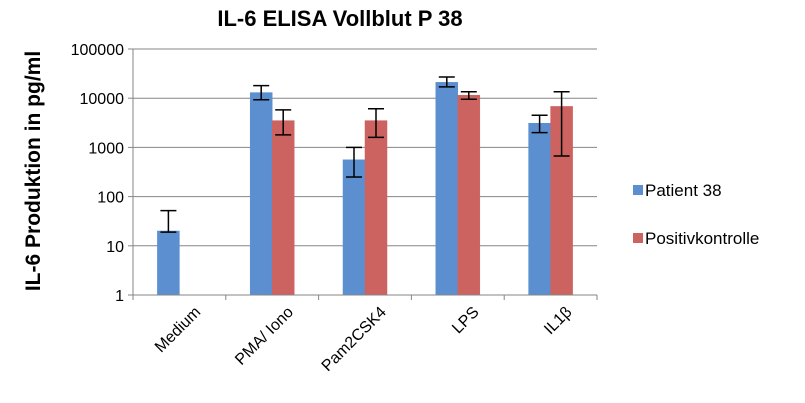 This screenshot has width=805, height=403. I want to click on y-tick-label: 10000, so click(102, 99).